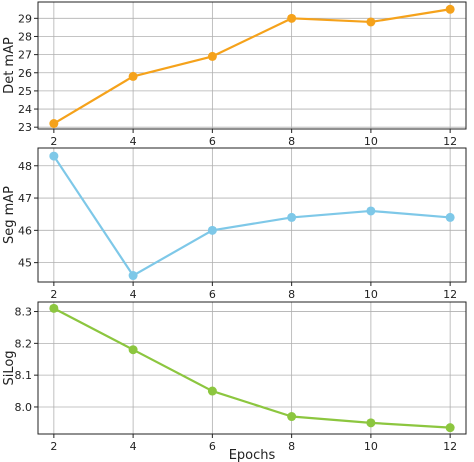 This screenshot has width=474, height=462. Describe the element at coordinates (24, 407) in the screenshot. I see `y-tick-label: 8.0` at that location.